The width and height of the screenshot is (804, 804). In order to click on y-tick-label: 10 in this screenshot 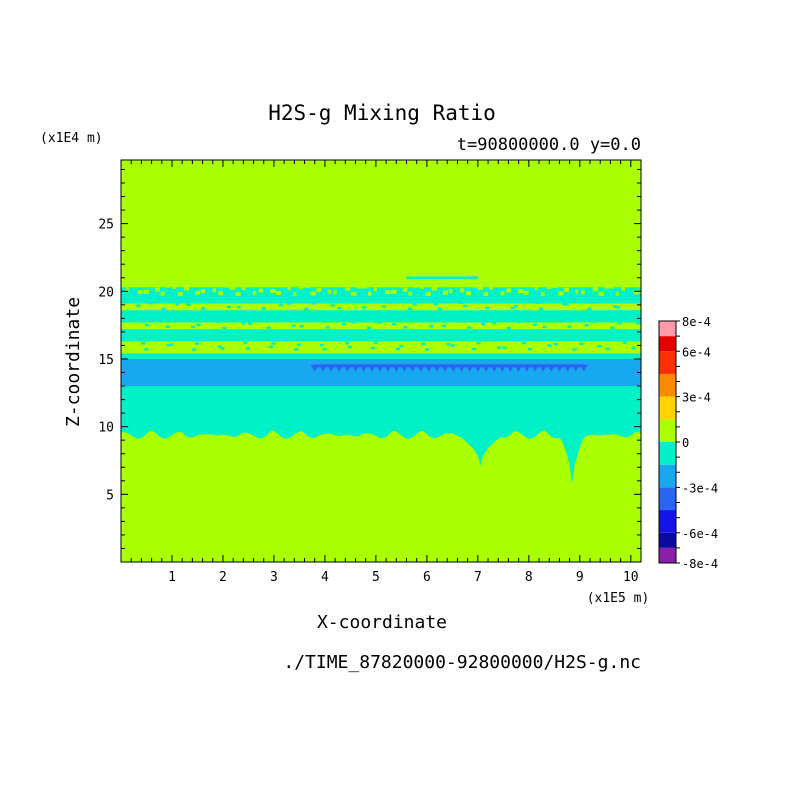, I will do `click(106, 428)`.